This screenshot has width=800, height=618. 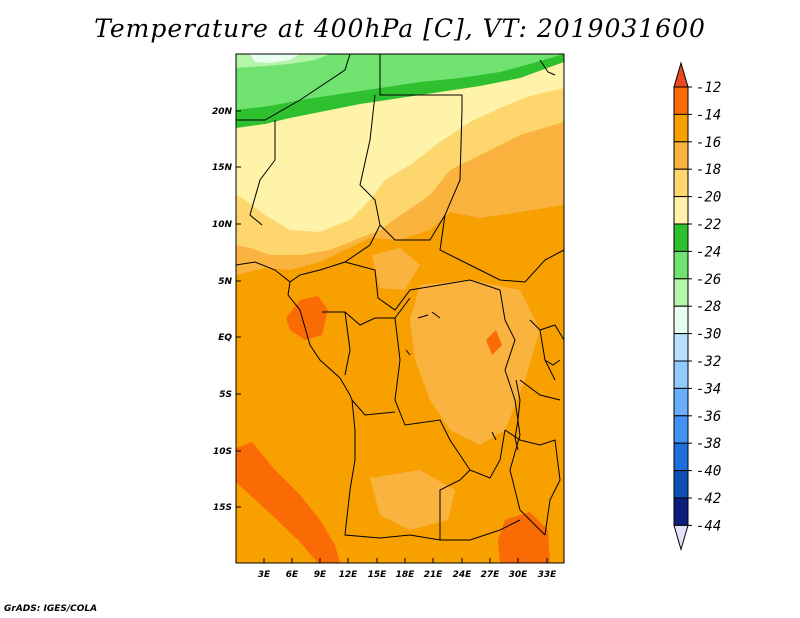 I want to click on lon-tick-label: 3E, so click(x=264, y=575).